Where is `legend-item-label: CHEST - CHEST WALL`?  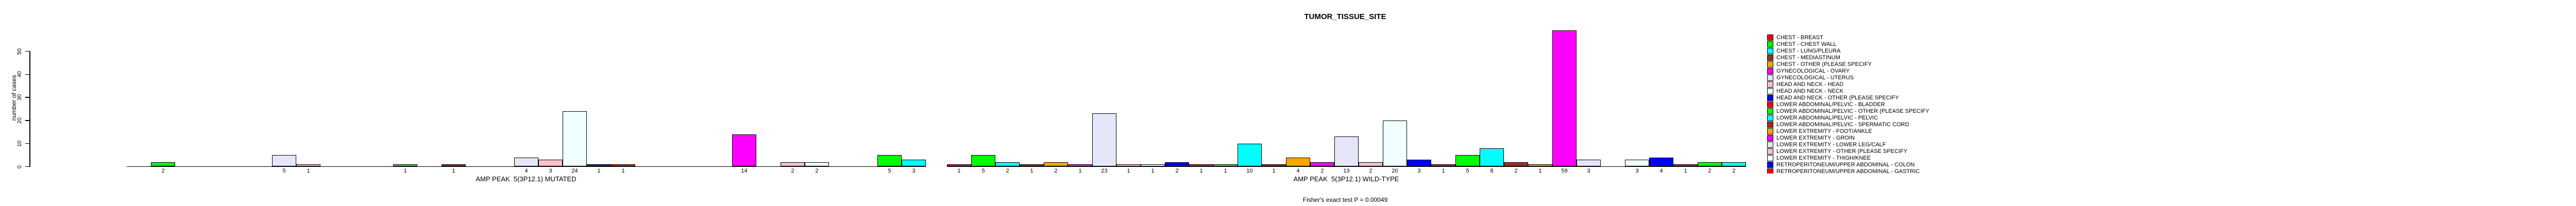 legend-item-label: CHEST - CHEST WALL is located at coordinates (1806, 44).